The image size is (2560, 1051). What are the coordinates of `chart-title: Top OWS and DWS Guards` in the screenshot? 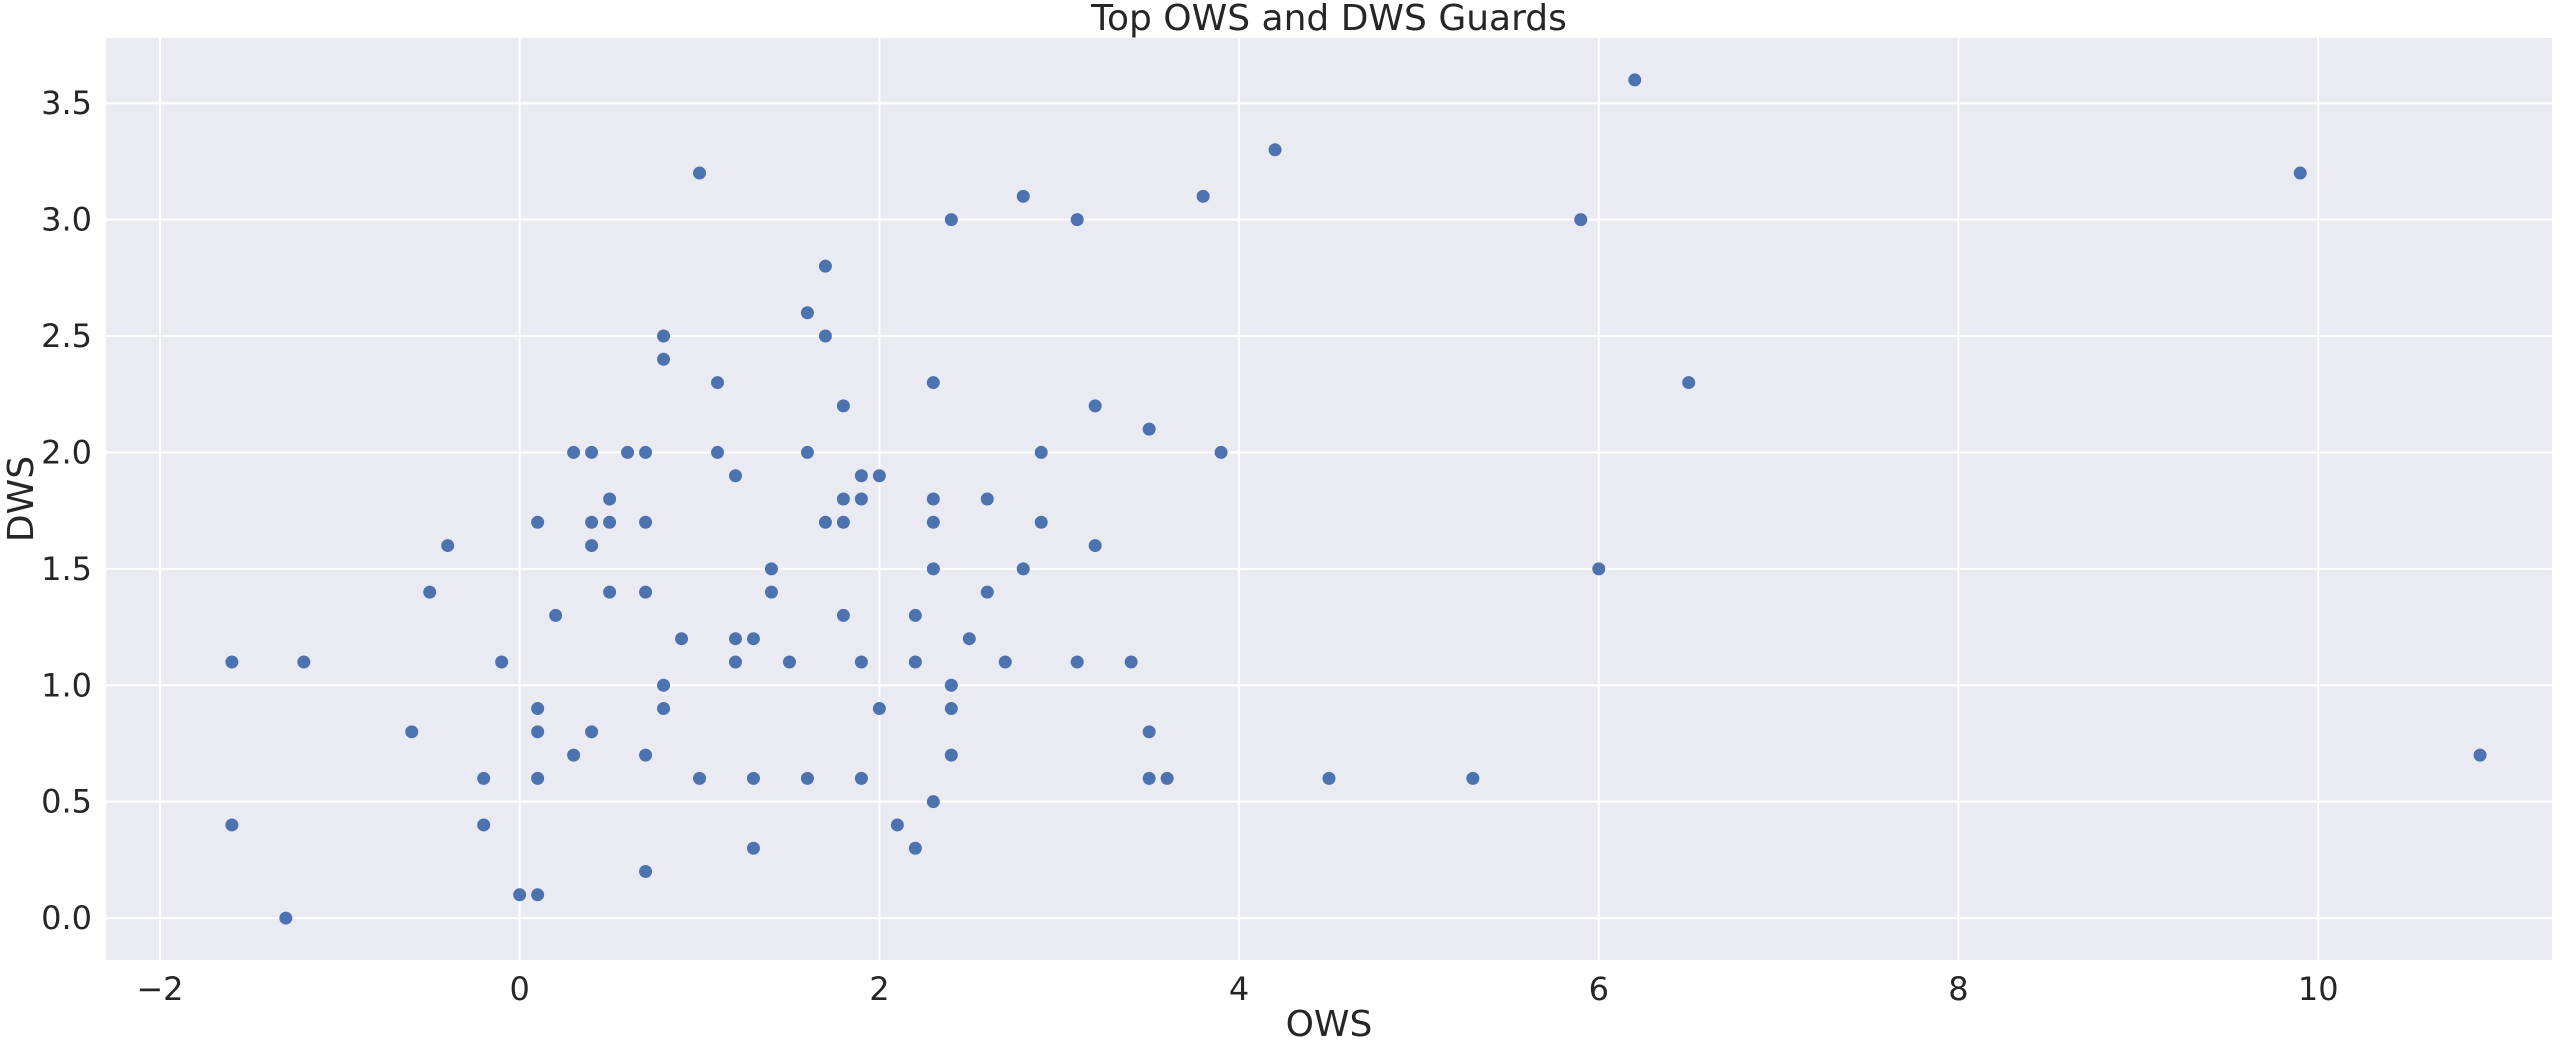 It's located at (1328, 19).